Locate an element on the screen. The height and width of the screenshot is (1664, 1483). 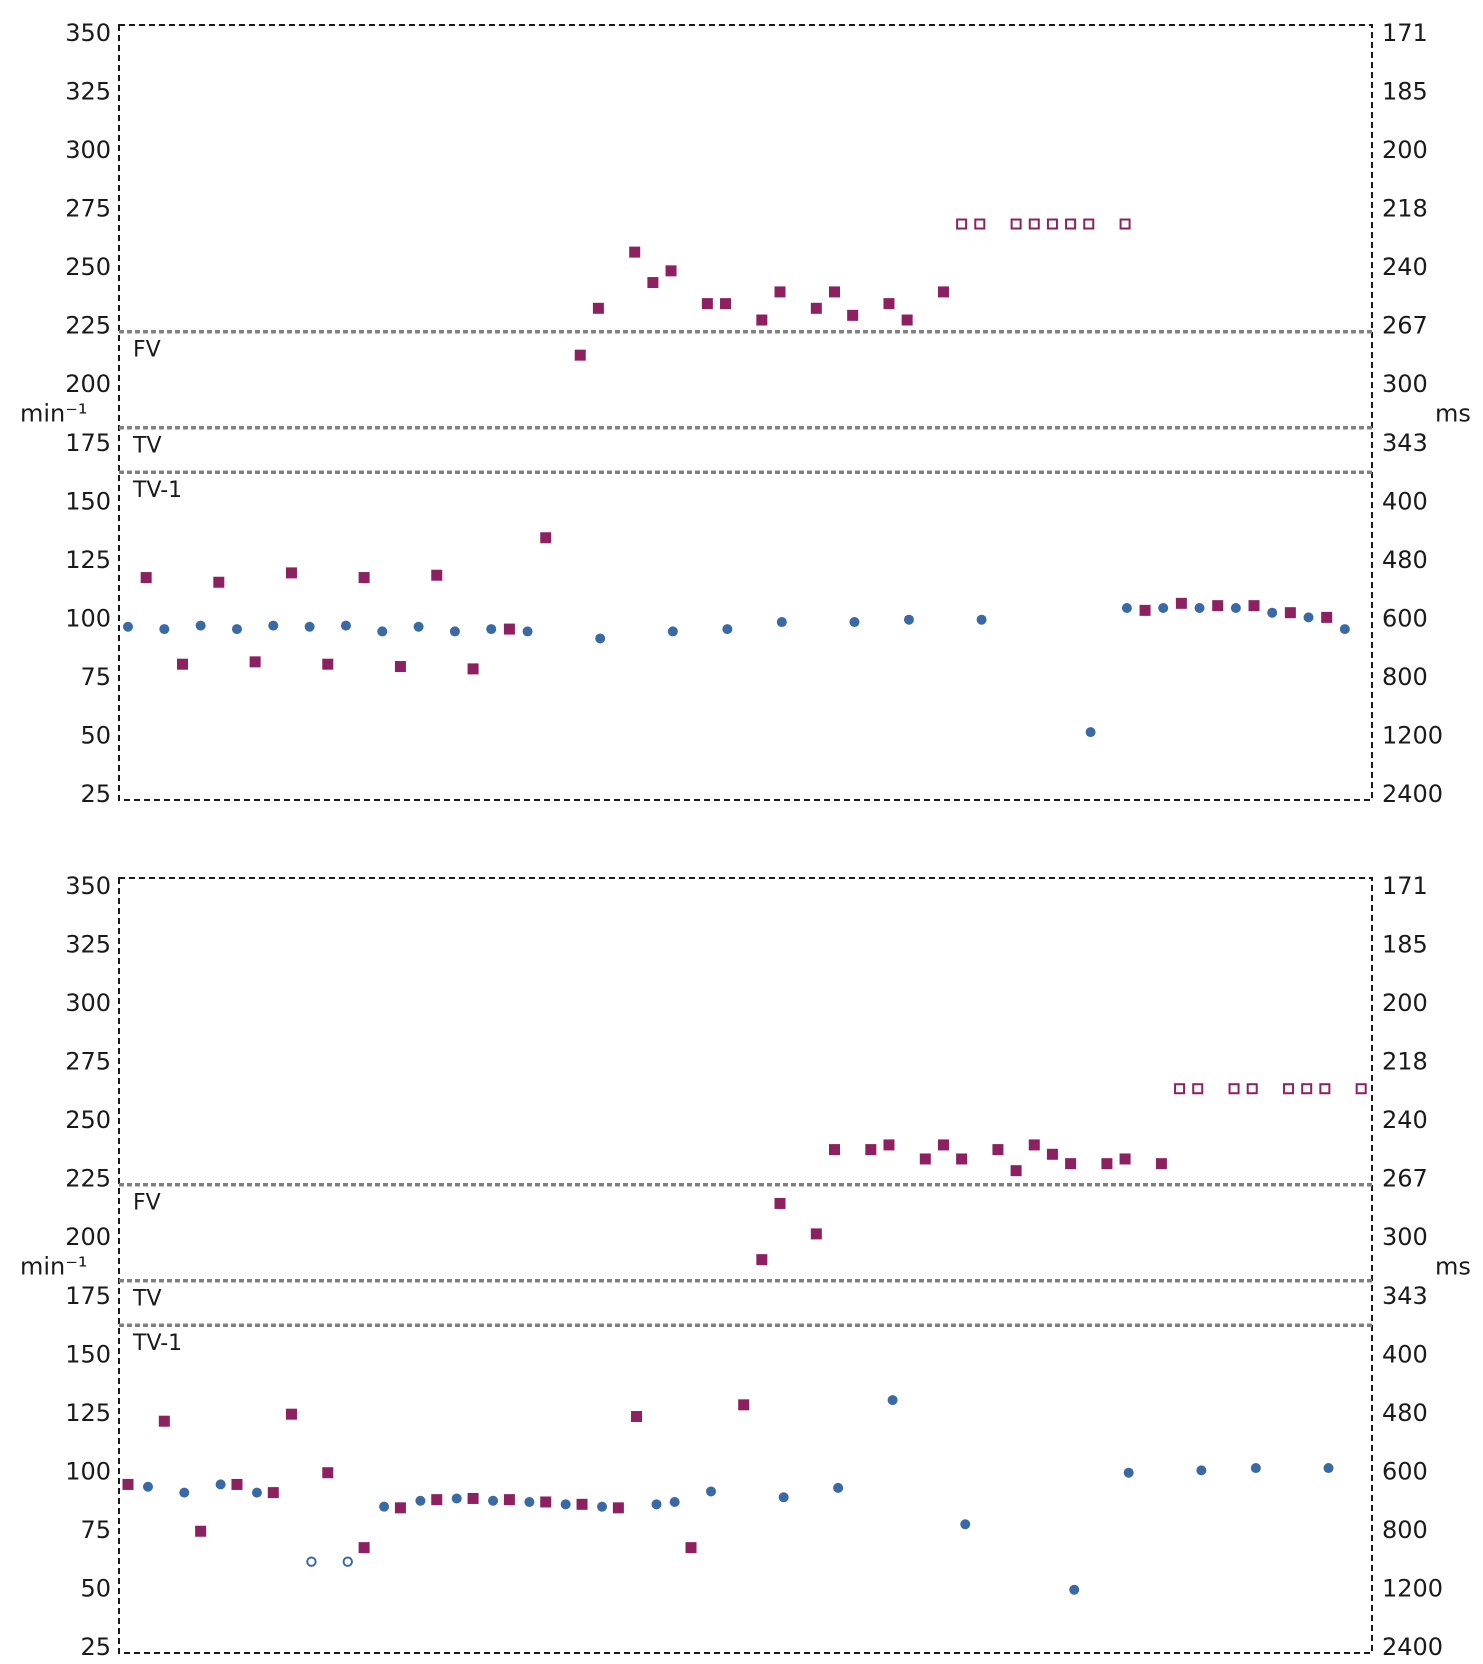
y-tick-label-left: 350 is located at coordinates (88, 33).